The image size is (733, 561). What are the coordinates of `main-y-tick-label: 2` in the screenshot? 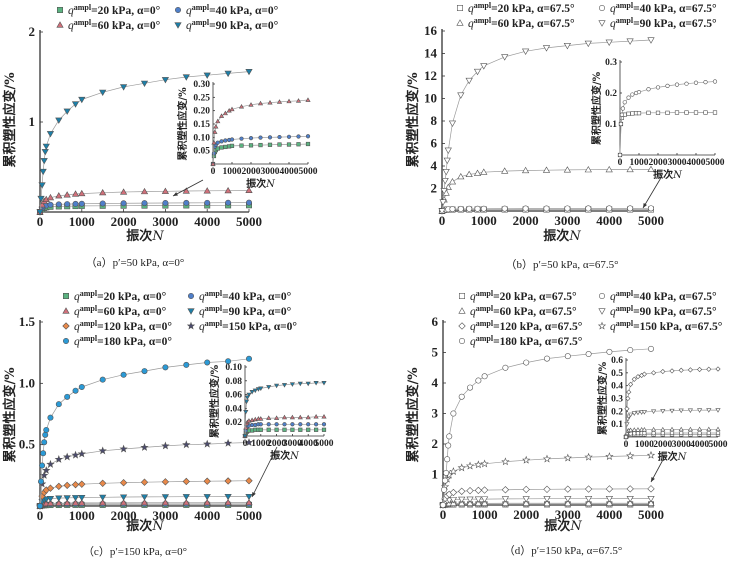 It's located at (434, 188).